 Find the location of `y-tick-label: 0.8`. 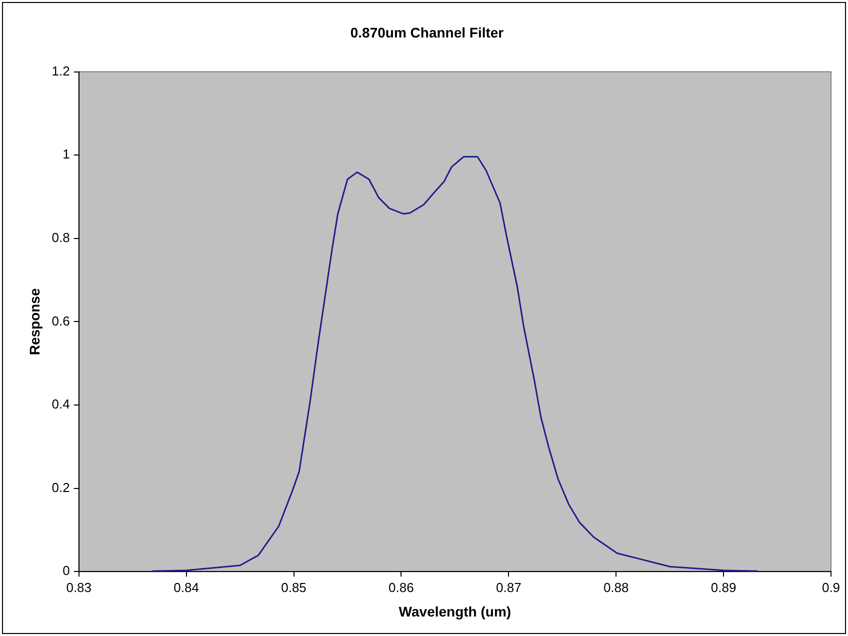

y-tick-label: 0.8 is located at coordinates (61, 237).